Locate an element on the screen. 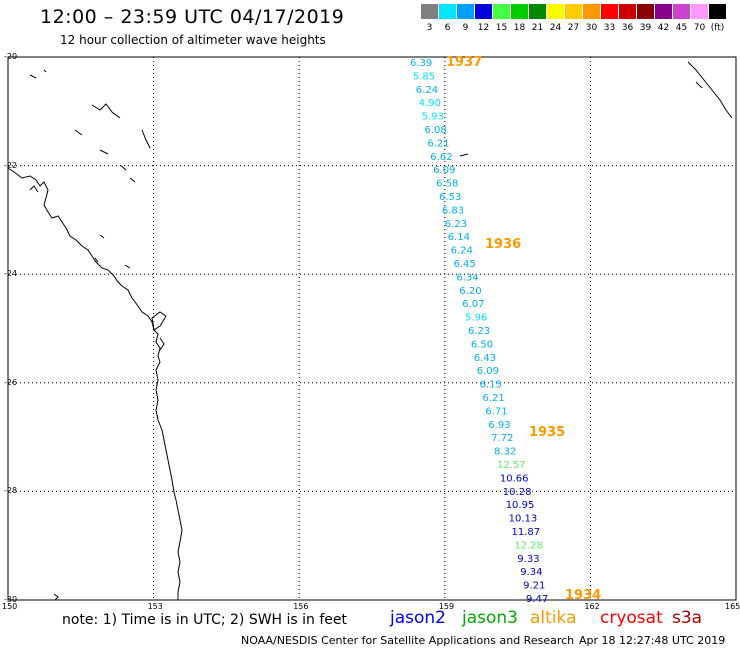 The height and width of the screenshot is (650, 740). latitude-tick-label: -20 is located at coordinates (11, 56).